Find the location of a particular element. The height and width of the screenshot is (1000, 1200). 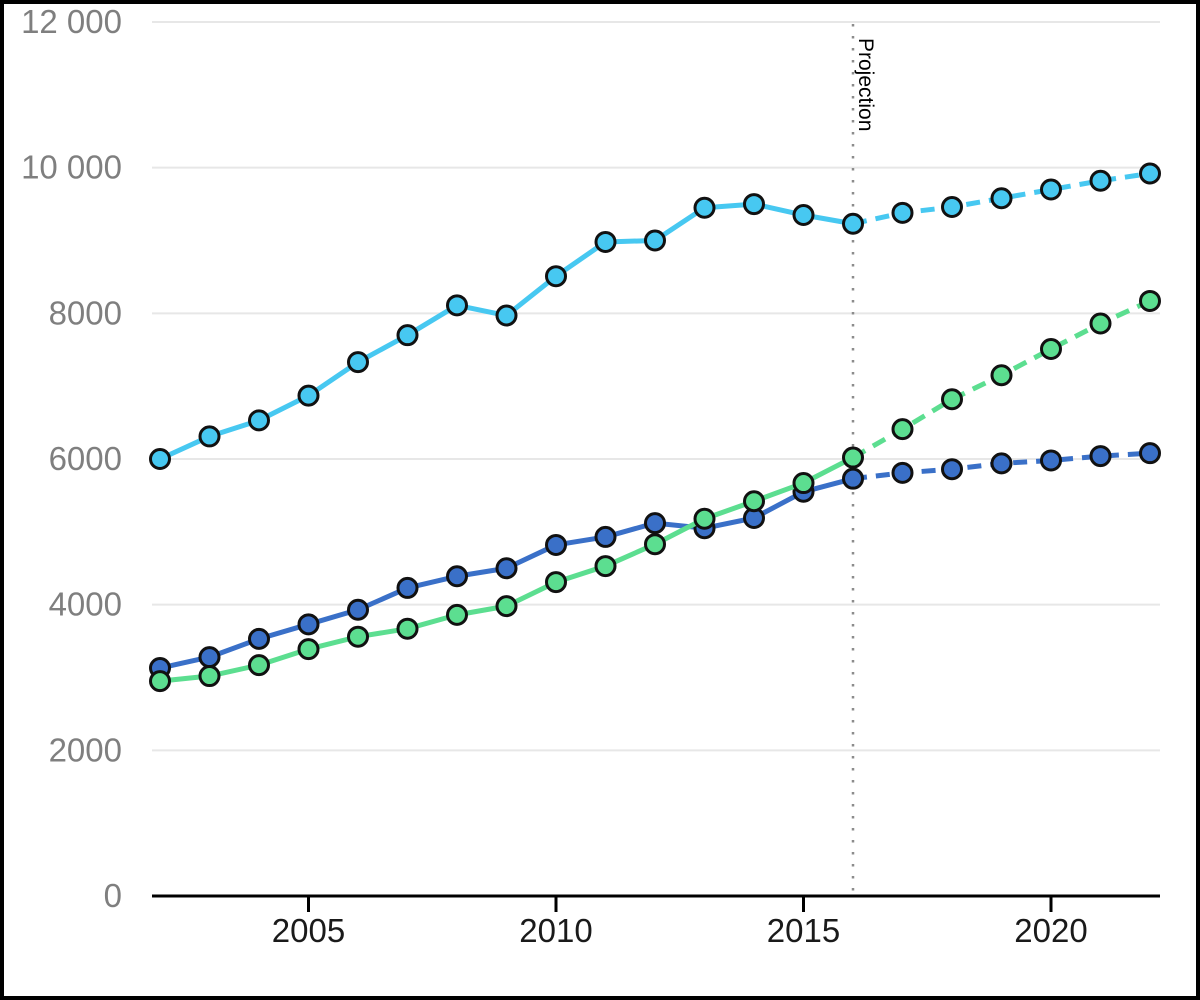

y-tick-label: 8000 is located at coordinates (85, 312).